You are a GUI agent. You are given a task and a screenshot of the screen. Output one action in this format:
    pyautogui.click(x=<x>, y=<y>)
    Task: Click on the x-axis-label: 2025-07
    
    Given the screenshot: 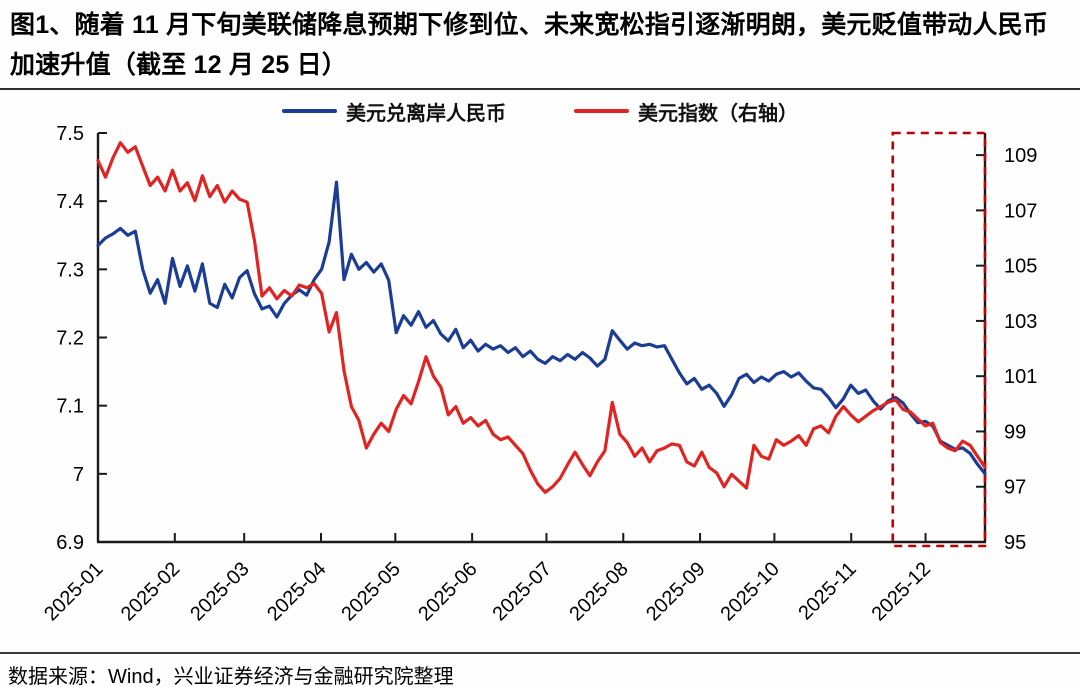 What is the action you would take?
    pyautogui.click(x=522, y=591)
    